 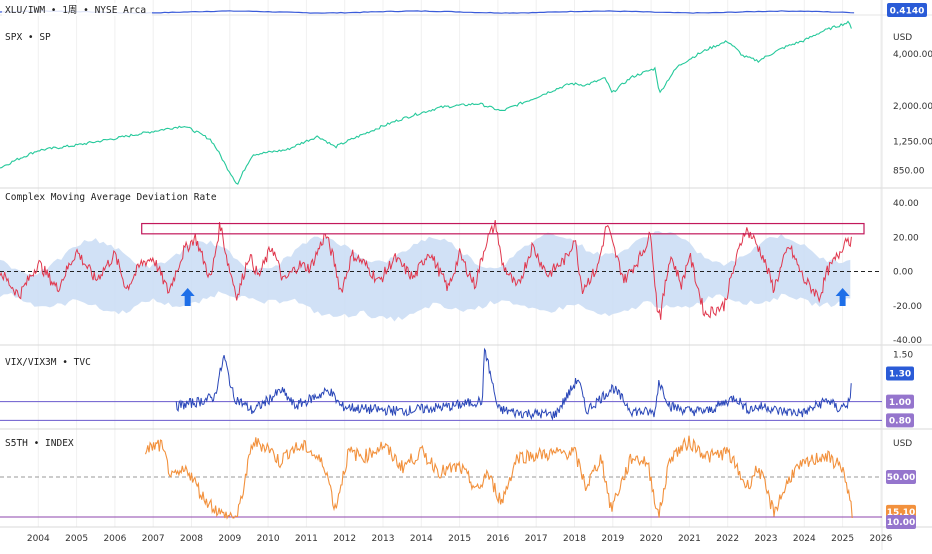 I want to click on cma-title: Complex Moving Average Deviation Rate, so click(x=111, y=197).